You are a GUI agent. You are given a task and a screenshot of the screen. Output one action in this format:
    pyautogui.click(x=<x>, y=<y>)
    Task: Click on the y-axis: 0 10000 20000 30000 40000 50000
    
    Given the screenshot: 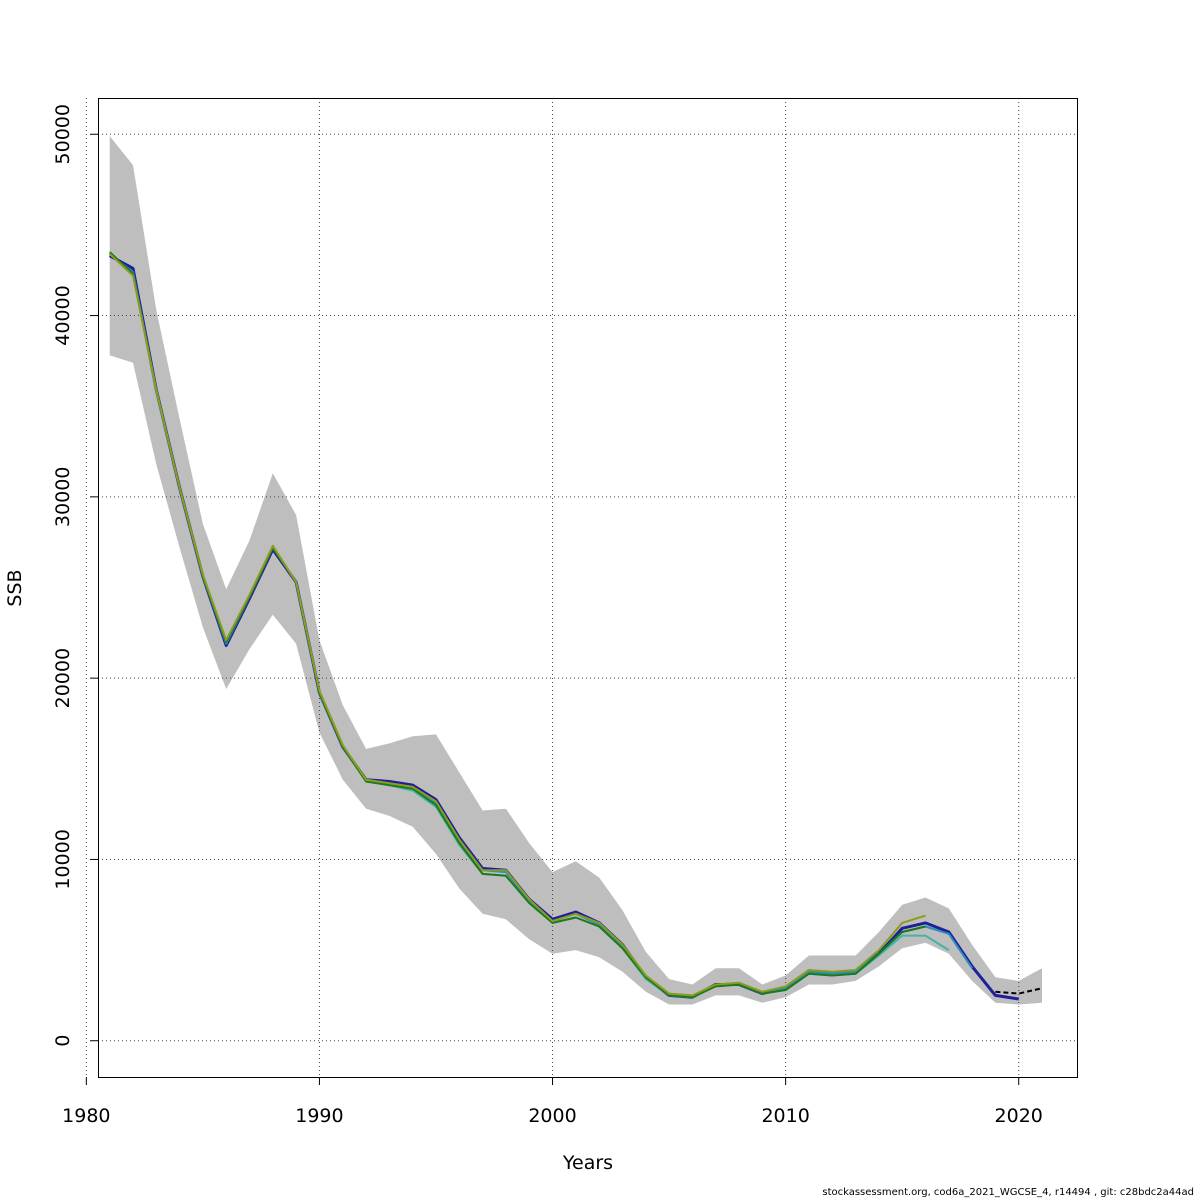 What is the action you would take?
    pyautogui.click(x=75, y=575)
    